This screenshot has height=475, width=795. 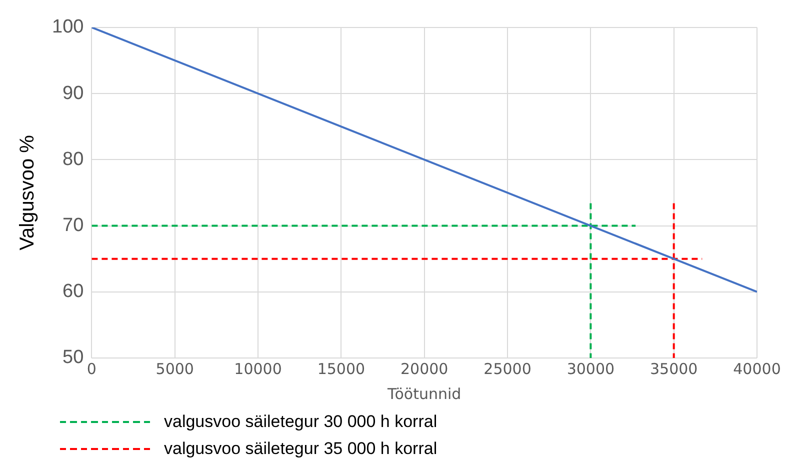 What do you see at coordinates (258, 369) in the screenshot?
I see `x-tick-label: 10000` at bounding box center [258, 369].